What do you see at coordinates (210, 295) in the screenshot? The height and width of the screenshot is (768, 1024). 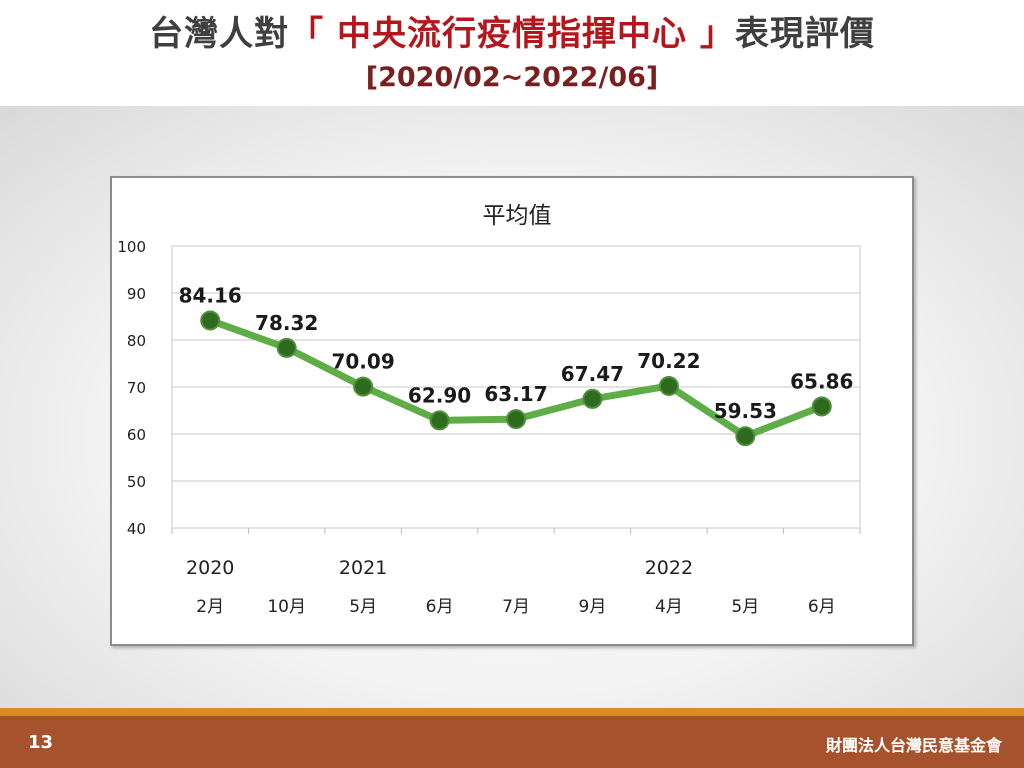 I see `data-label: 84.16` at bounding box center [210, 295].